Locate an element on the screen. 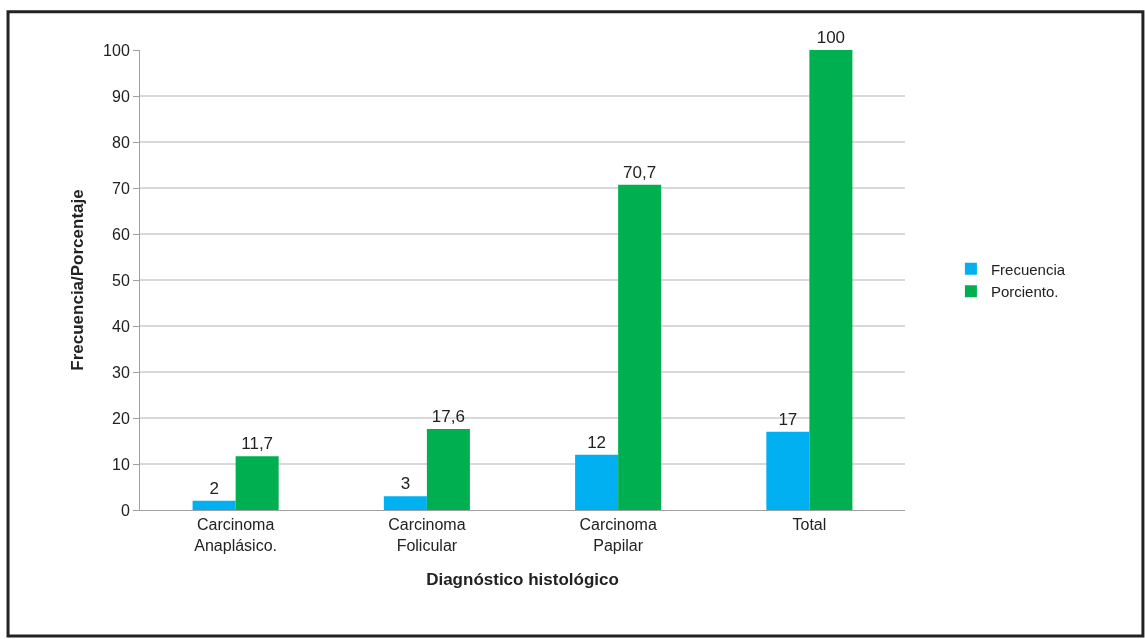 Image resolution: width=1145 pixels, height=639 pixels. data-label: 2 is located at coordinates (214, 488).